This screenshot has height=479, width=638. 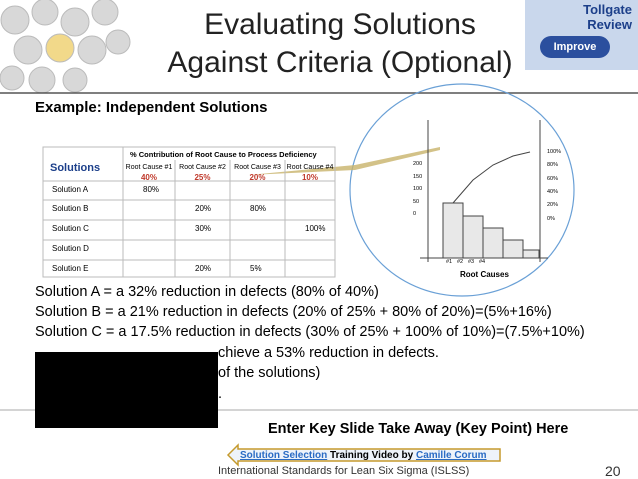 What do you see at coordinates (553, 205) in the screenshot?
I see `right-tick: 20%` at bounding box center [553, 205].